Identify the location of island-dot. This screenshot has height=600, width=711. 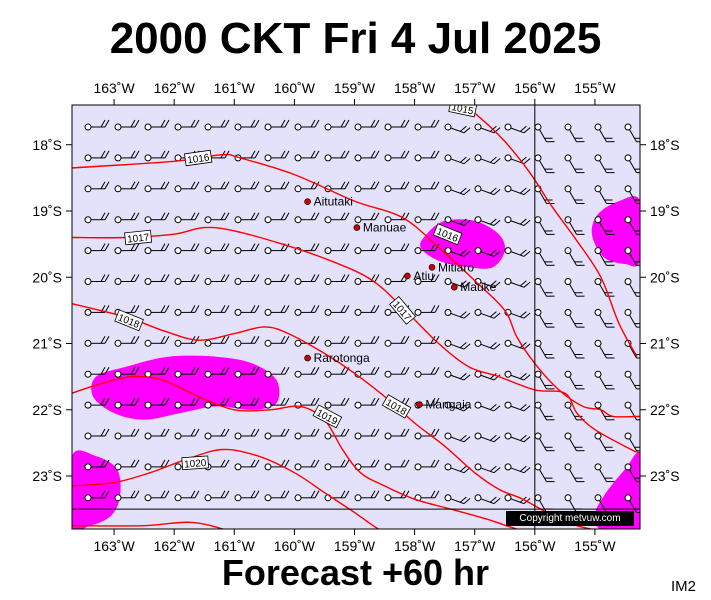
(454, 287).